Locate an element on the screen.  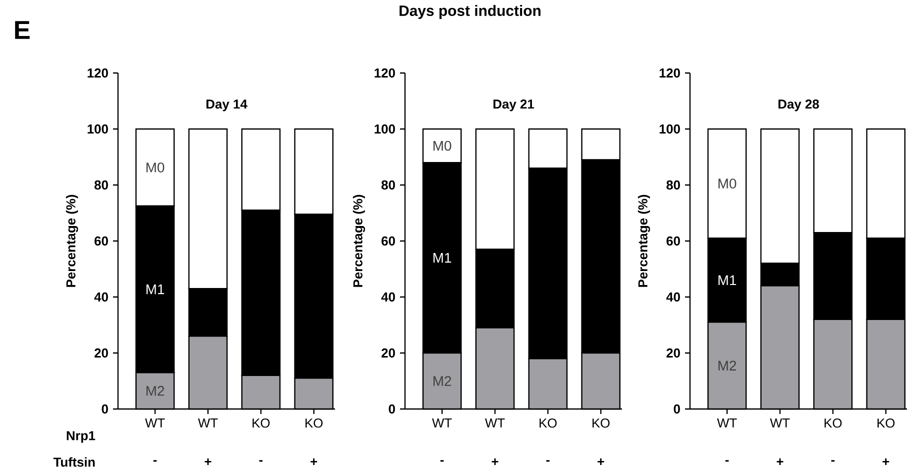
text: Day 28 is located at coordinates (798, 105).